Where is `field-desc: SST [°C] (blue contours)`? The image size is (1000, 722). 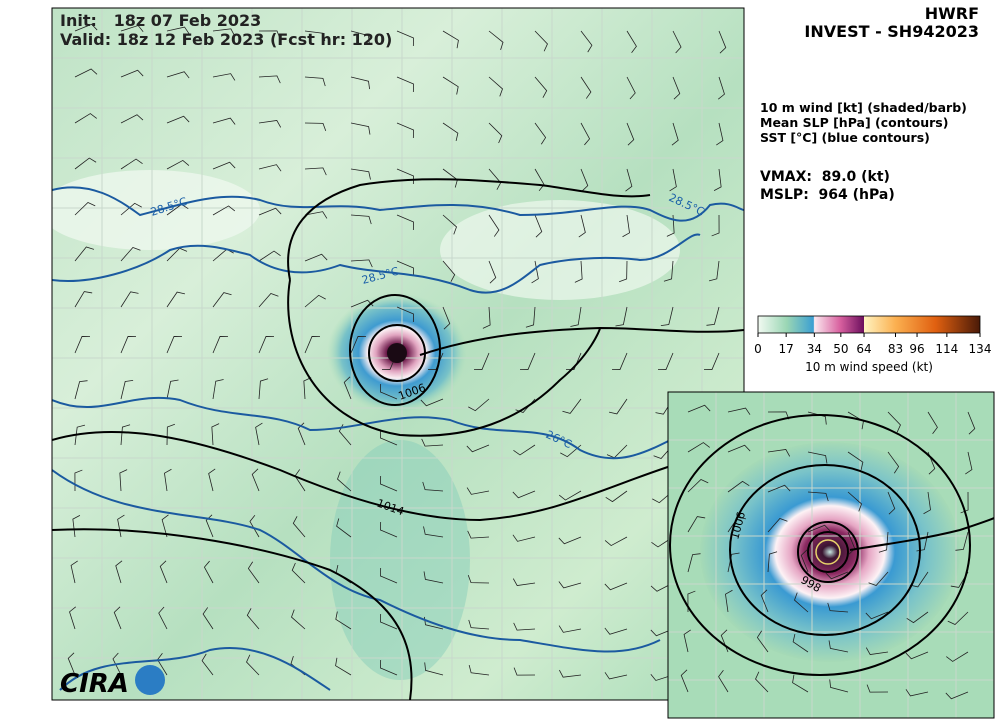
field-desc: SST [°C] (blue contours) is located at coordinates (845, 137).